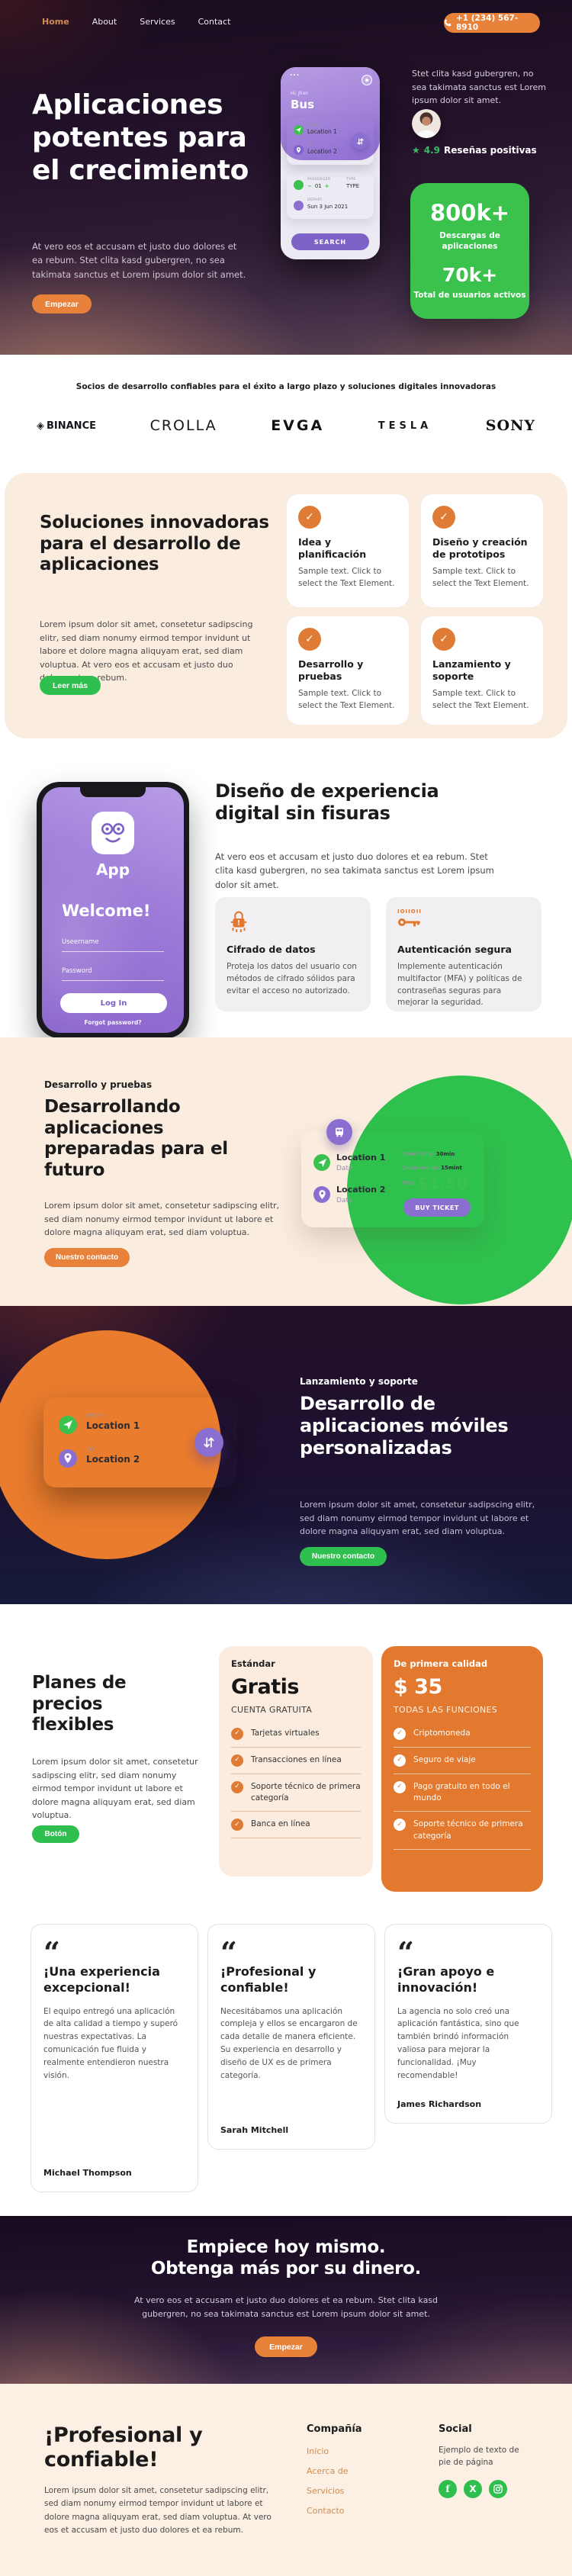 The height and width of the screenshot is (2576, 572). What do you see at coordinates (498, 2489) in the screenshot?
I see `instagram-icon` at bounding box center [498, 2489].